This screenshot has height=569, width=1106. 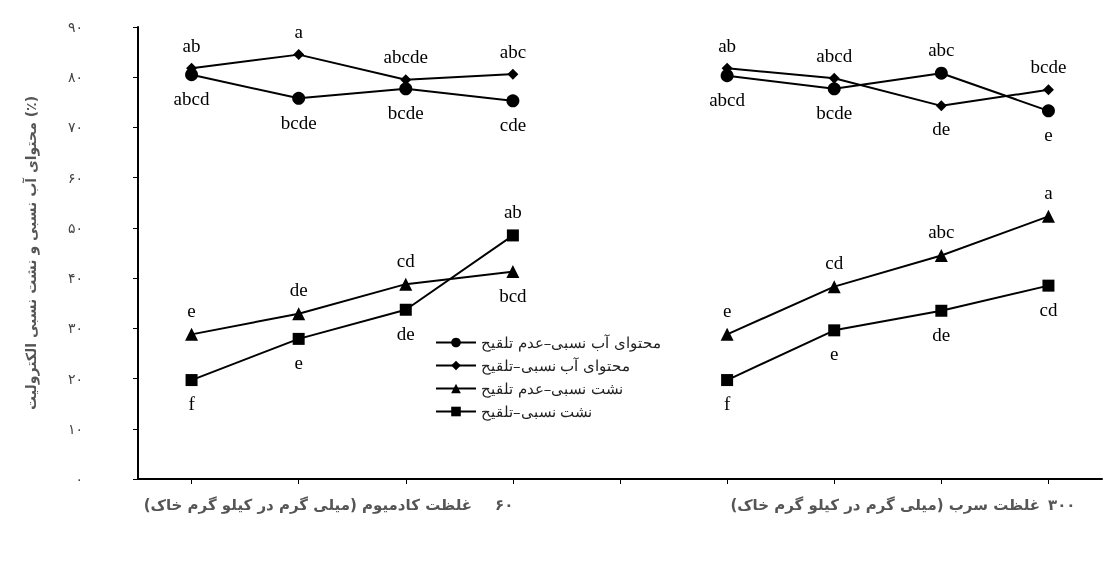 I want to click on legend-label: نشت نسبی–عدم تلقیح, so click(x=552, y=388).